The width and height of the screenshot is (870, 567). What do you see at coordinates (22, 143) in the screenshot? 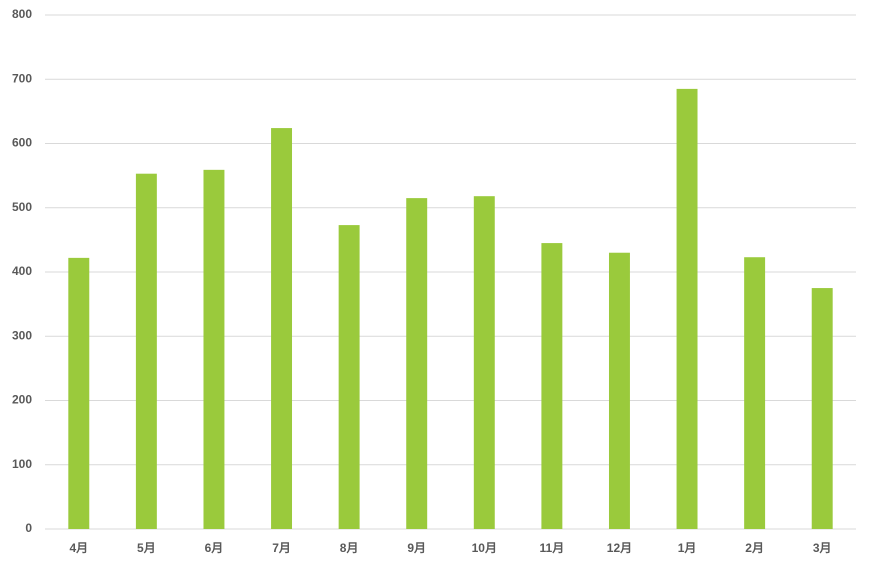
I see `y-tick-label: 600` at bounding box center [22, 143].